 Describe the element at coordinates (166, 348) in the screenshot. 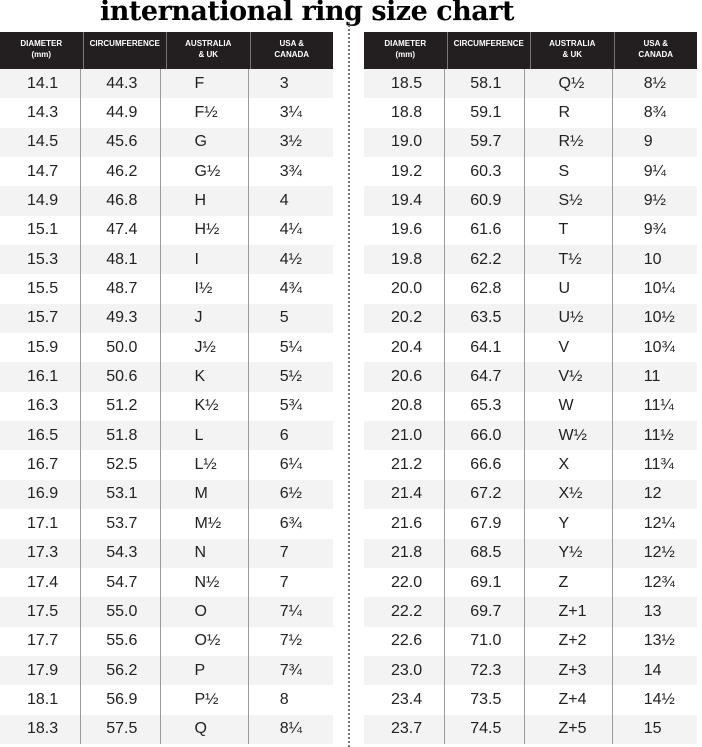

I see `table-row: 15.9 50.0 J½ 5¼` at that location.